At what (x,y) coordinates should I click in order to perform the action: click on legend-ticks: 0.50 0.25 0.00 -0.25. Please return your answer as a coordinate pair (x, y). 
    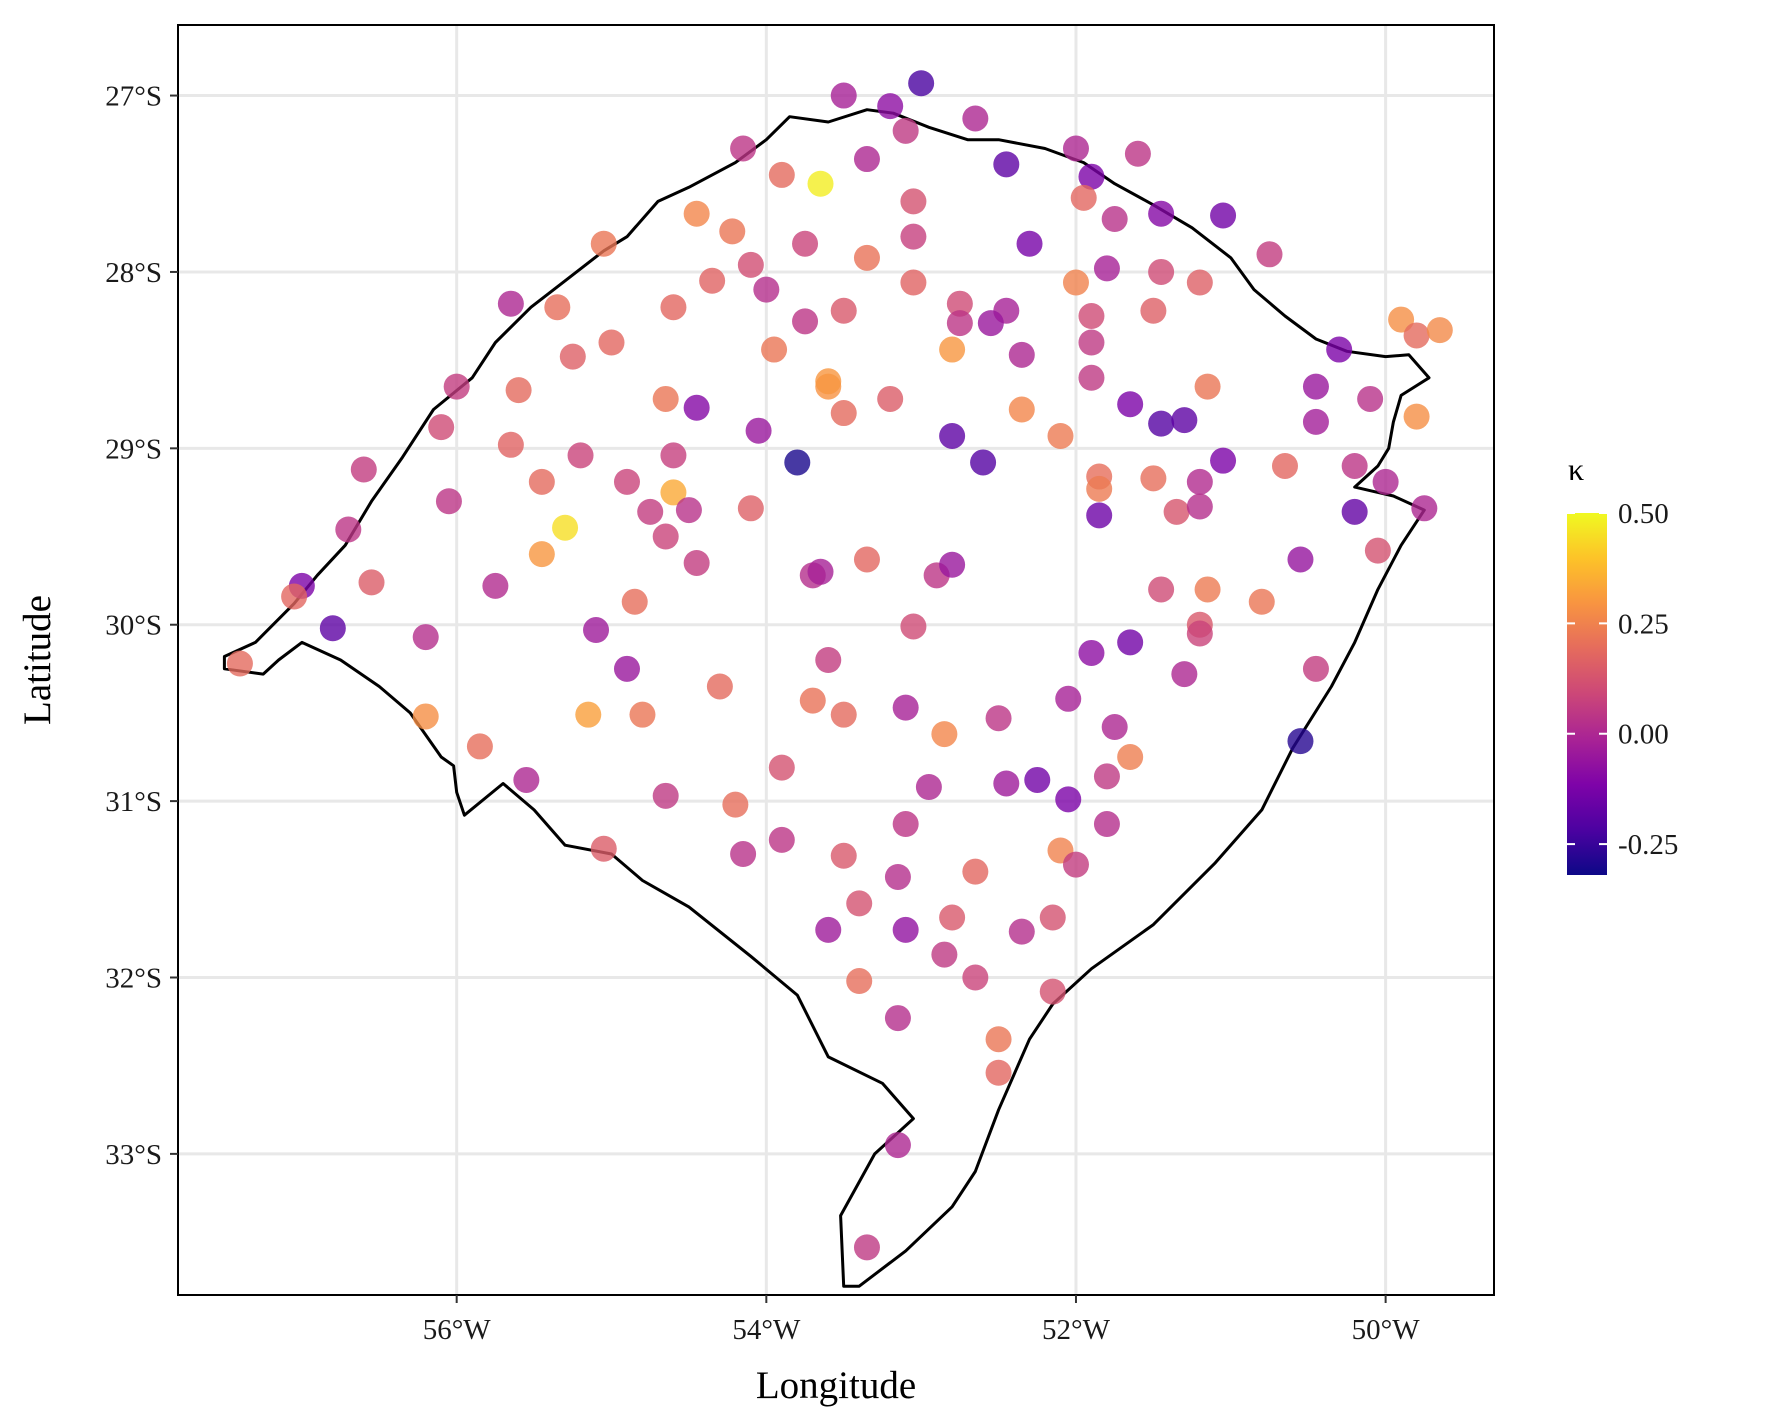
    Looking at the image, I should click on (1622, 679).